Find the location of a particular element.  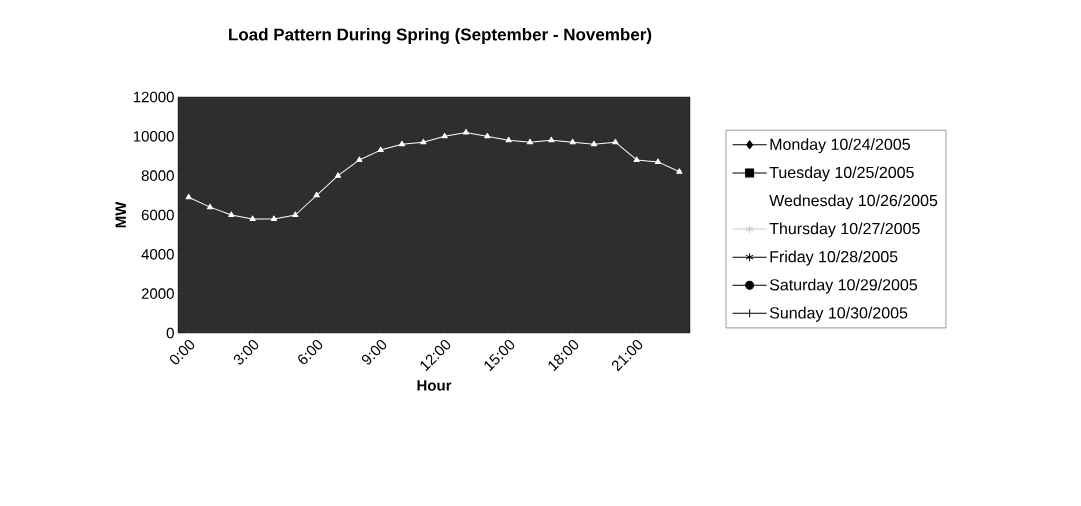

y-tick-label: 4000 is located at coordinates (157, 254).